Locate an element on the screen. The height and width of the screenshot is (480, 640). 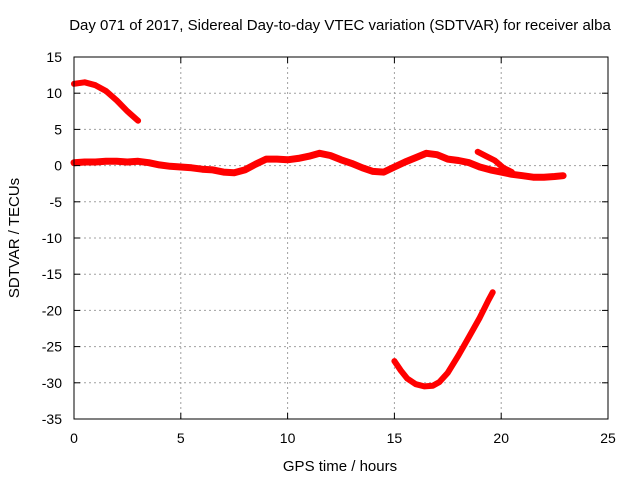
y-tick-label: -35 is located at coordinates (52, 419).